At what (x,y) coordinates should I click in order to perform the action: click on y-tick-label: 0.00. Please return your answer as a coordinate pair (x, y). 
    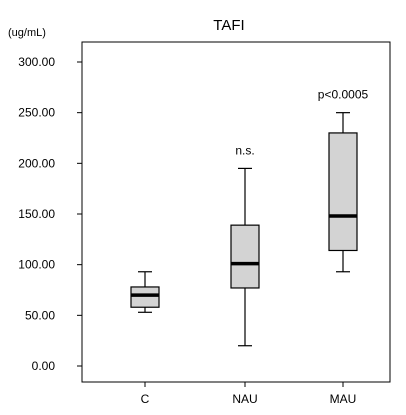
    Looking at the image, I should click on (44, 366).